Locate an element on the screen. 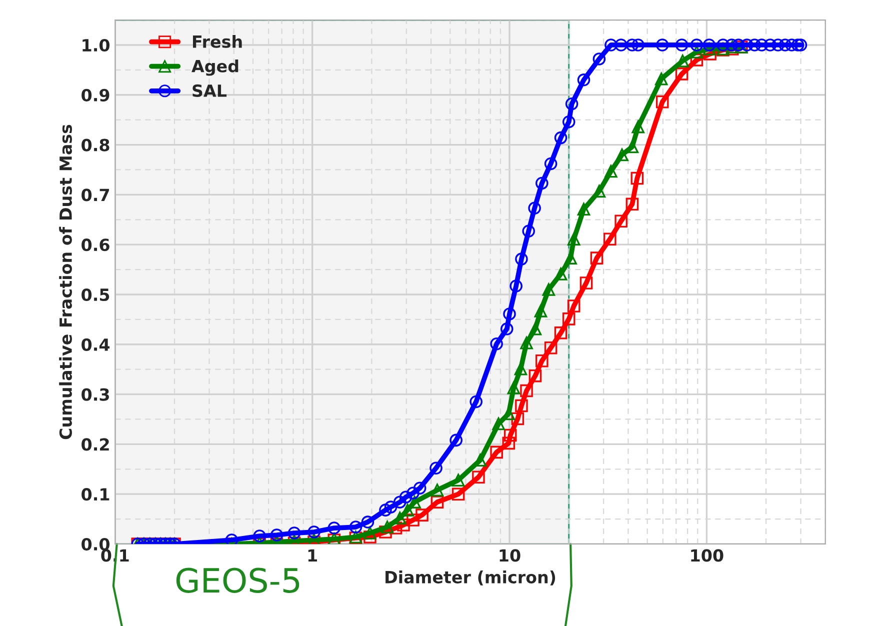 The width and height of the screenshot is (879, 626). y-tick-label: 0.4 is located at coordinates (96, 344).